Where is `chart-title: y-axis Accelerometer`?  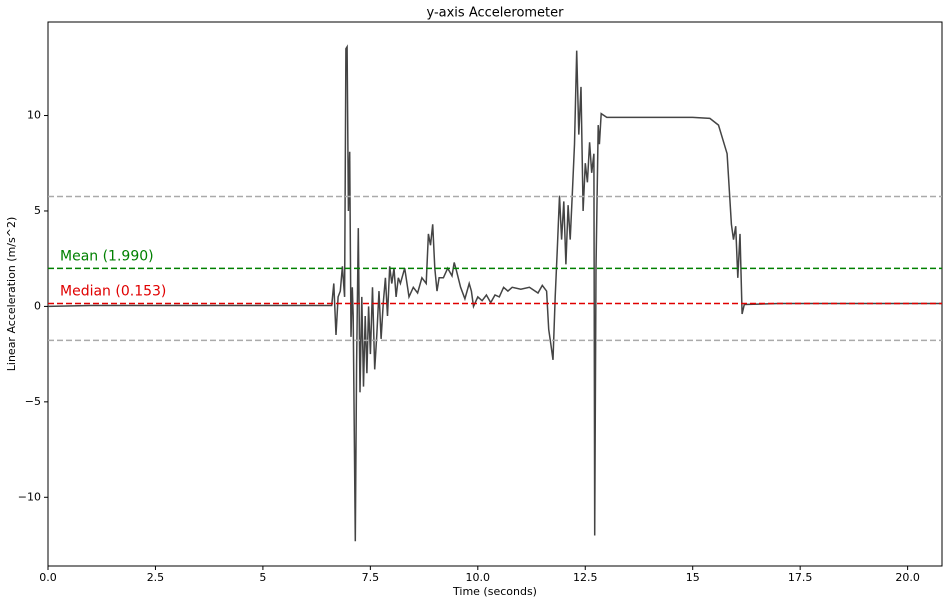 chart-title: y-axis Accelerometer is located at coordinates (495, 13).